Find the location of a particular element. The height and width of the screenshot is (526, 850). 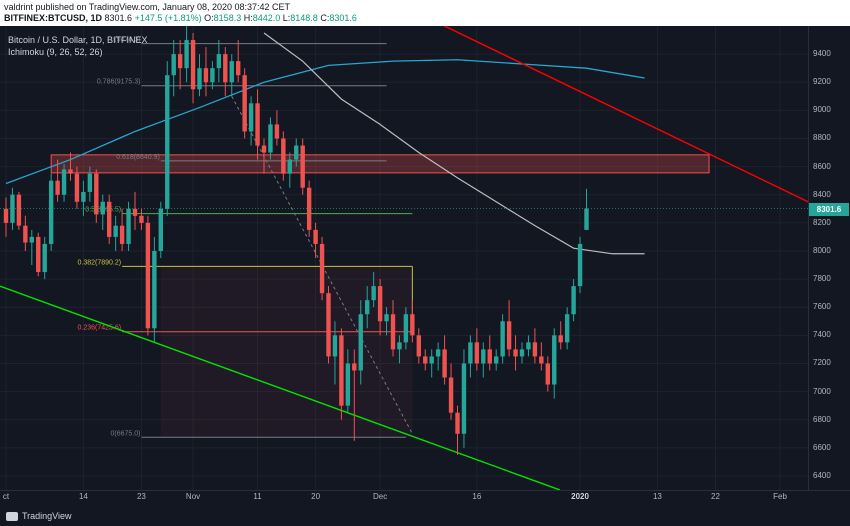

fib-level-label: (9474.3) is located at coordinates (127, 40).